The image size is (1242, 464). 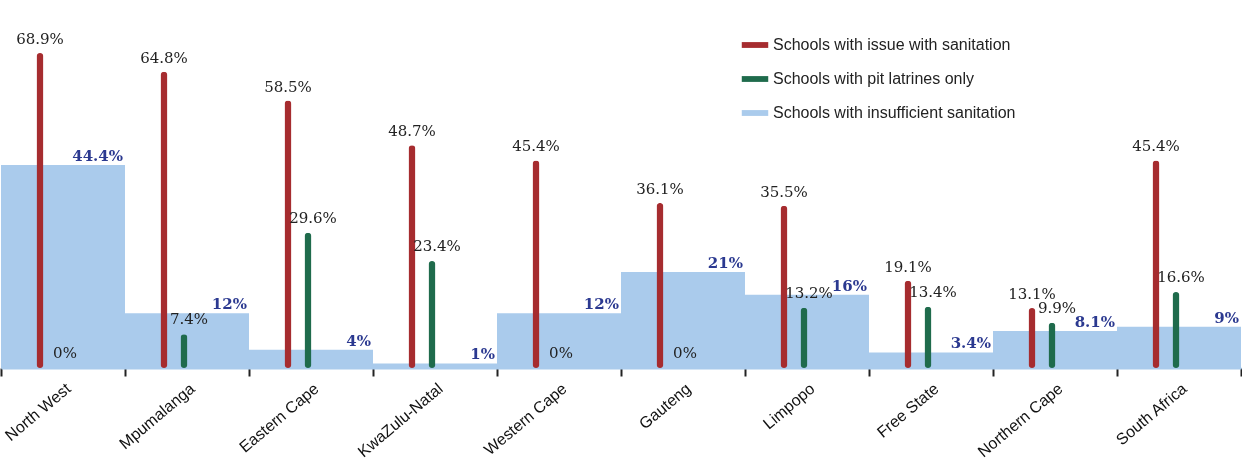 I want to click on data-label: 16.6%, so click(x=1181, y=277).